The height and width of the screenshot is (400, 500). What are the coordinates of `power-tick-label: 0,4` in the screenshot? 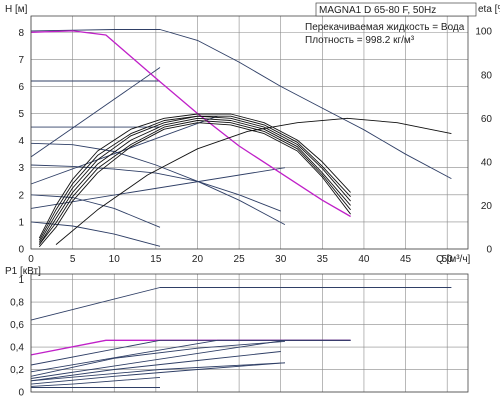 It's located at (17, 348).